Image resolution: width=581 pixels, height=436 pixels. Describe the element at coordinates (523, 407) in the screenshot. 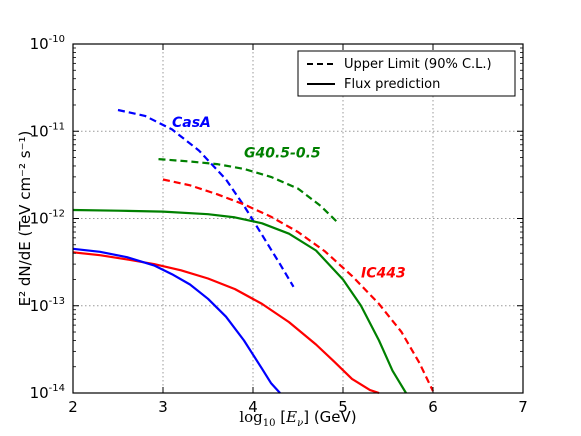

I see `x-tick-label: 7` at that location.